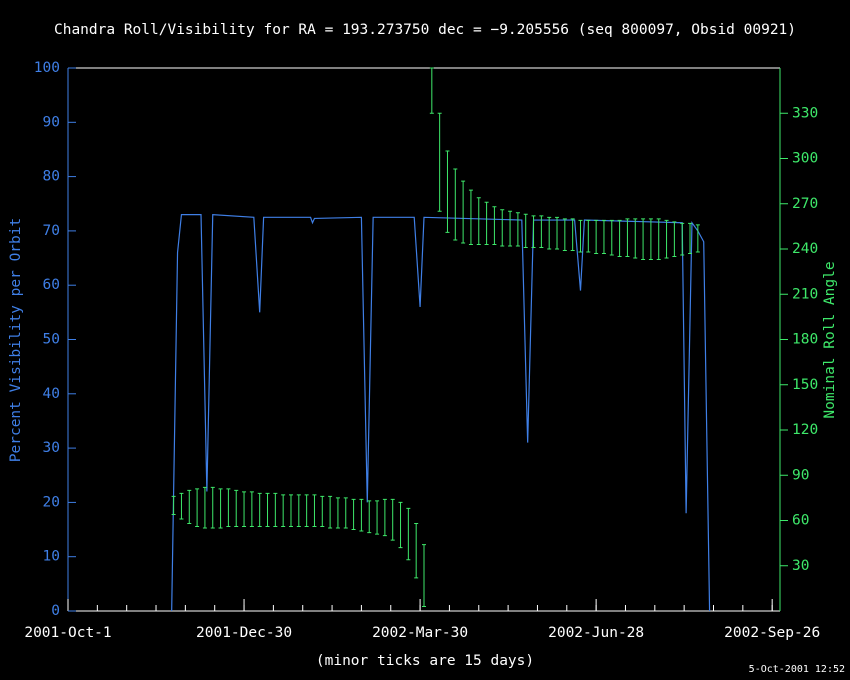 The height and width of the screenshot is (680, 850). What do you see at coordinates (51, 340) in the screenshot?
I see `y-tick-label: 50` at bounding box center [51, 340].